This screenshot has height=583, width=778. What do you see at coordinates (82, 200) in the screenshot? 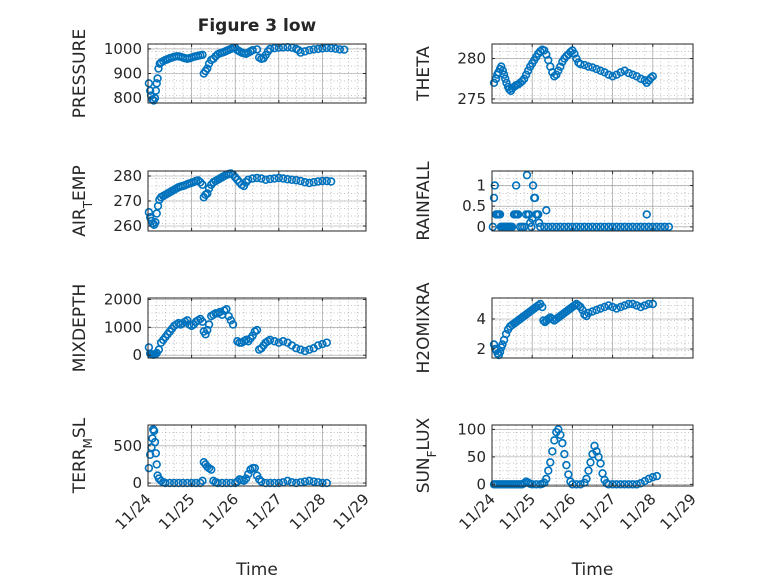
I see `y-axis-label: AIRTEMP` at bounding box center [82, 200].